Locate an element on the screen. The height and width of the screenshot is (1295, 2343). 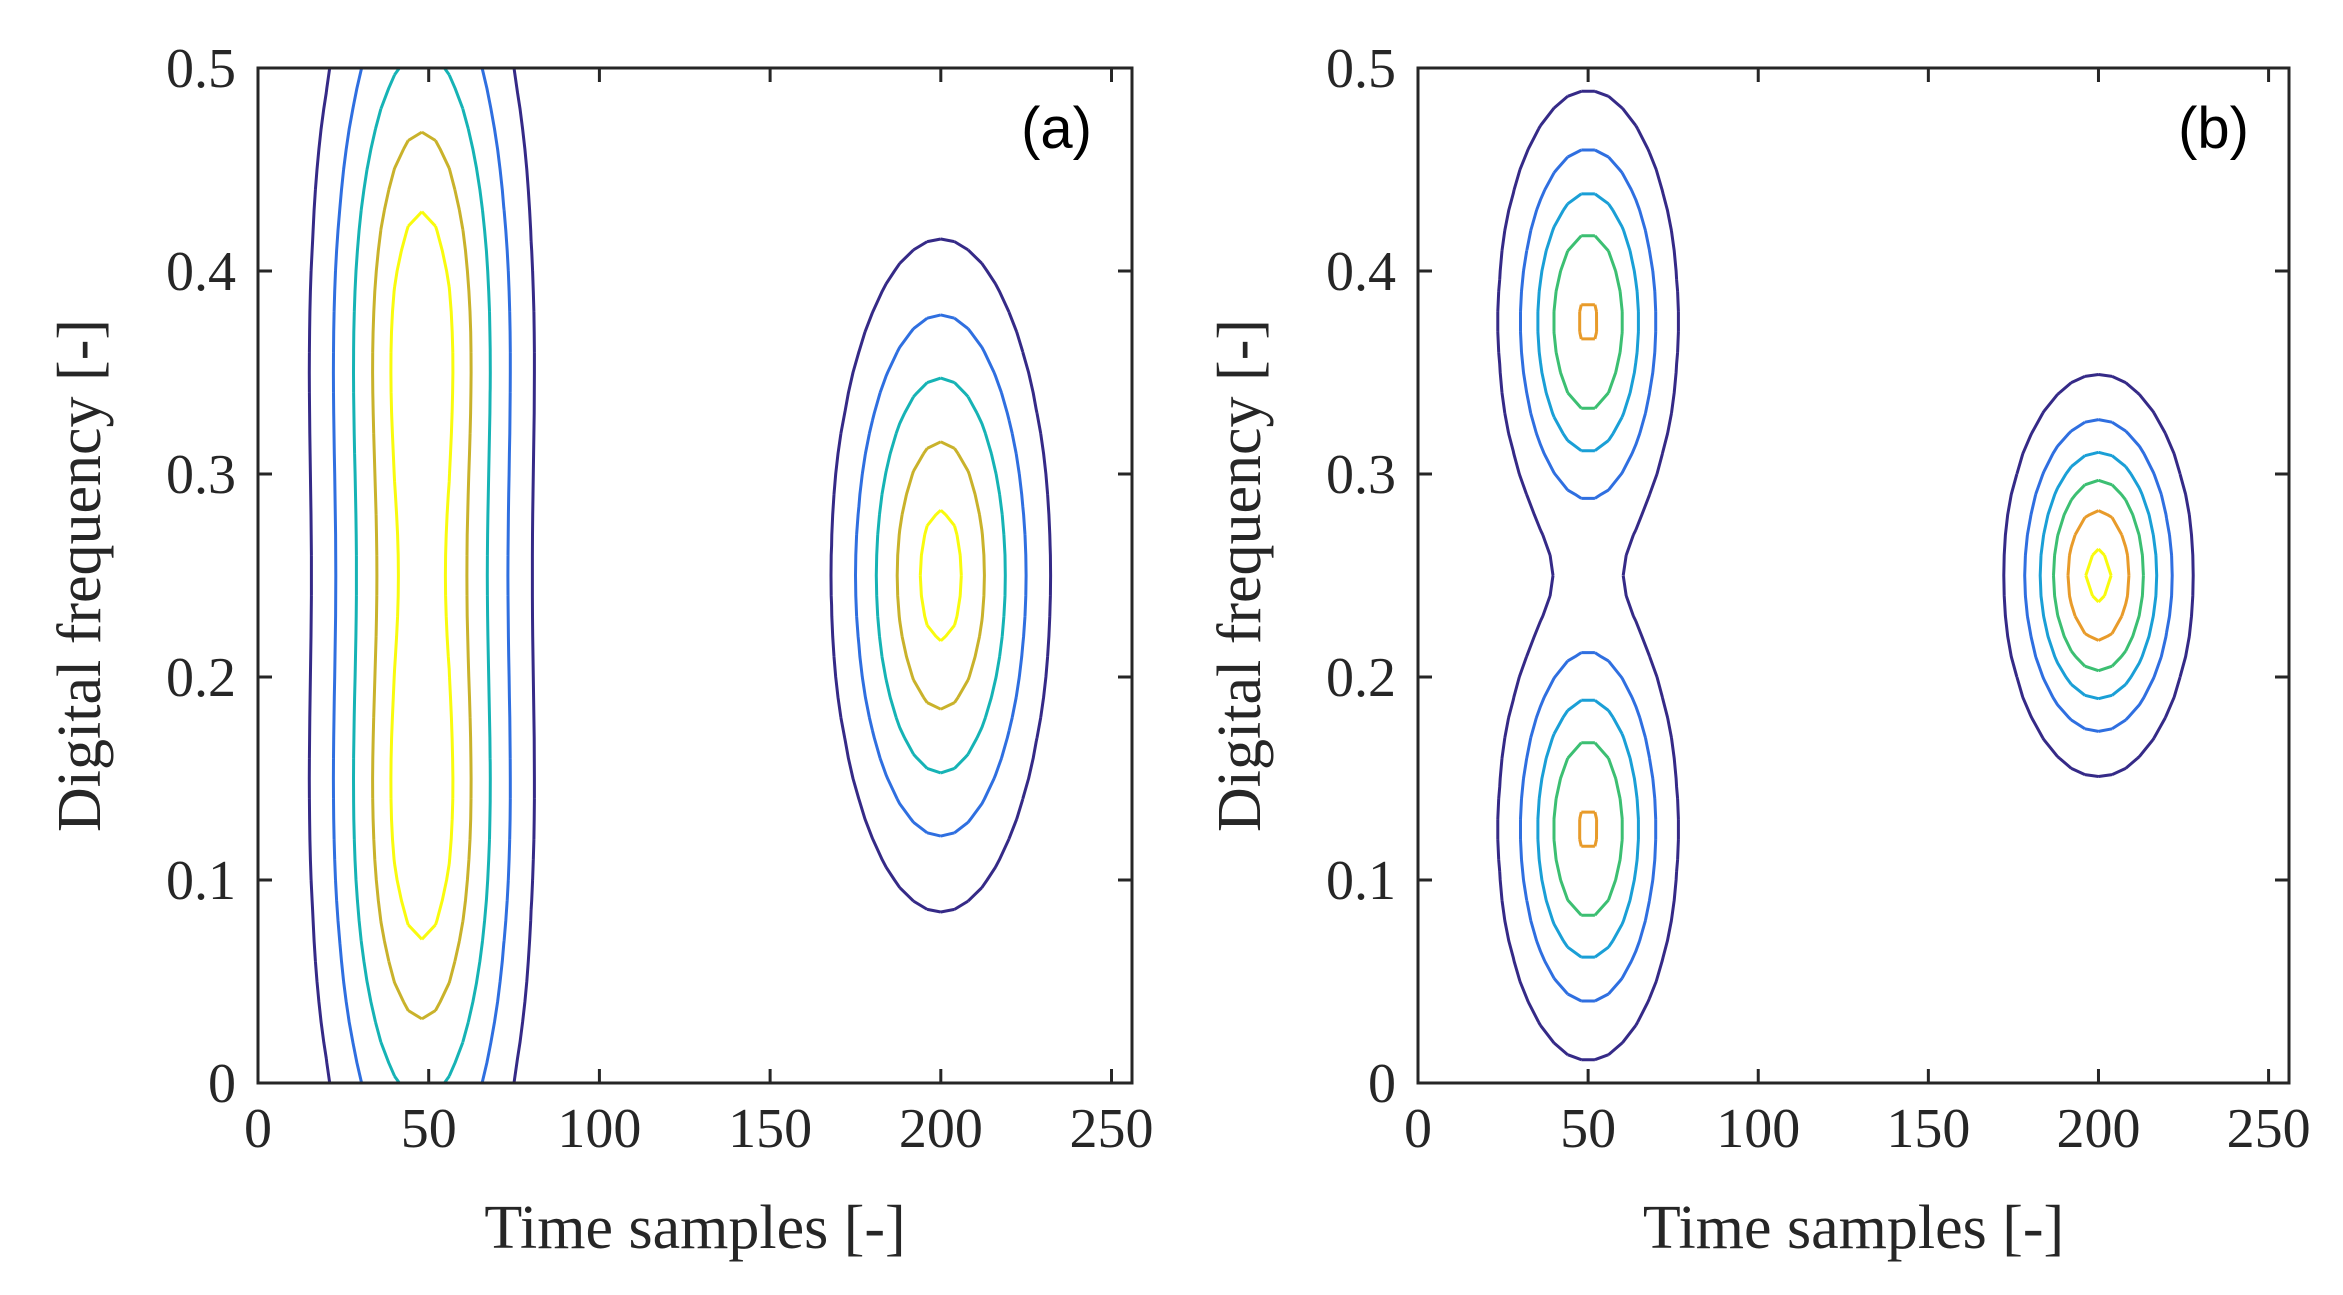
contour-level-5-b is located at coordinates (1854, 575).